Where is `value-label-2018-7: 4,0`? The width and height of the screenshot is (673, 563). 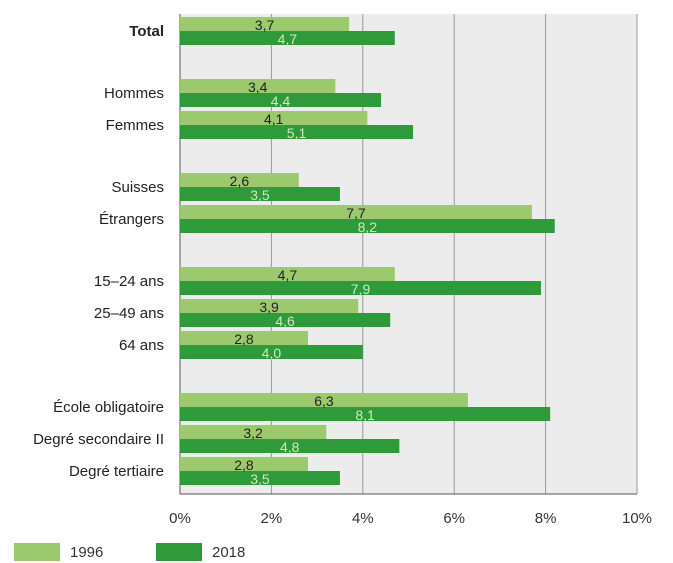
value-label-2018-7: 4,0 is located at coordinates (272, 353).